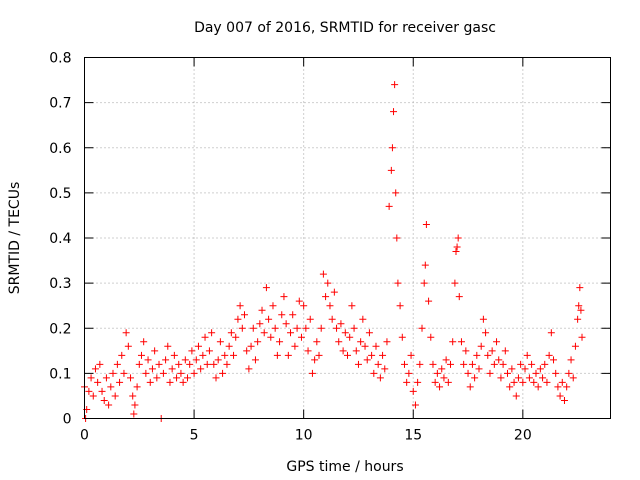  I want to click on x-tick-label: 20, so click(523, 436).